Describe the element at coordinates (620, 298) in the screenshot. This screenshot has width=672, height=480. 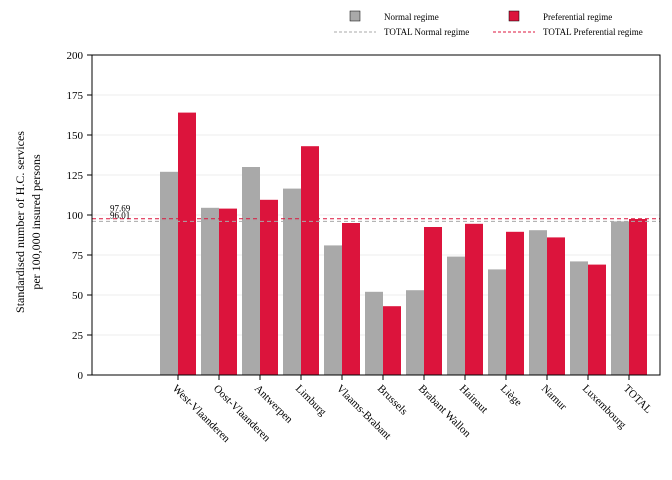
I see `bar-normal-regime-total` at that location.